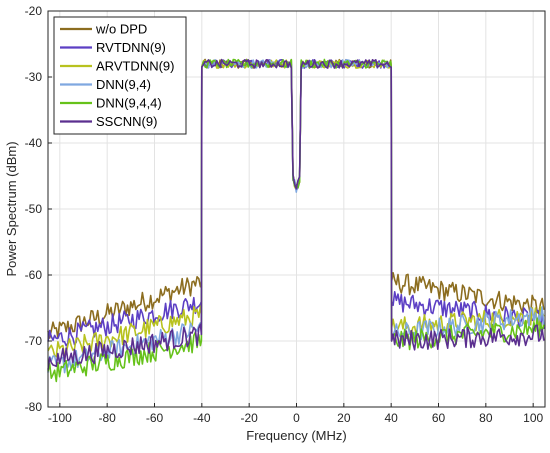 This screenshot has height=453, width=550. Describe the element at coordinates (11, 208) in the screenshot. I see `y-axis-title: Power Spectrum (dBm)` at that location.